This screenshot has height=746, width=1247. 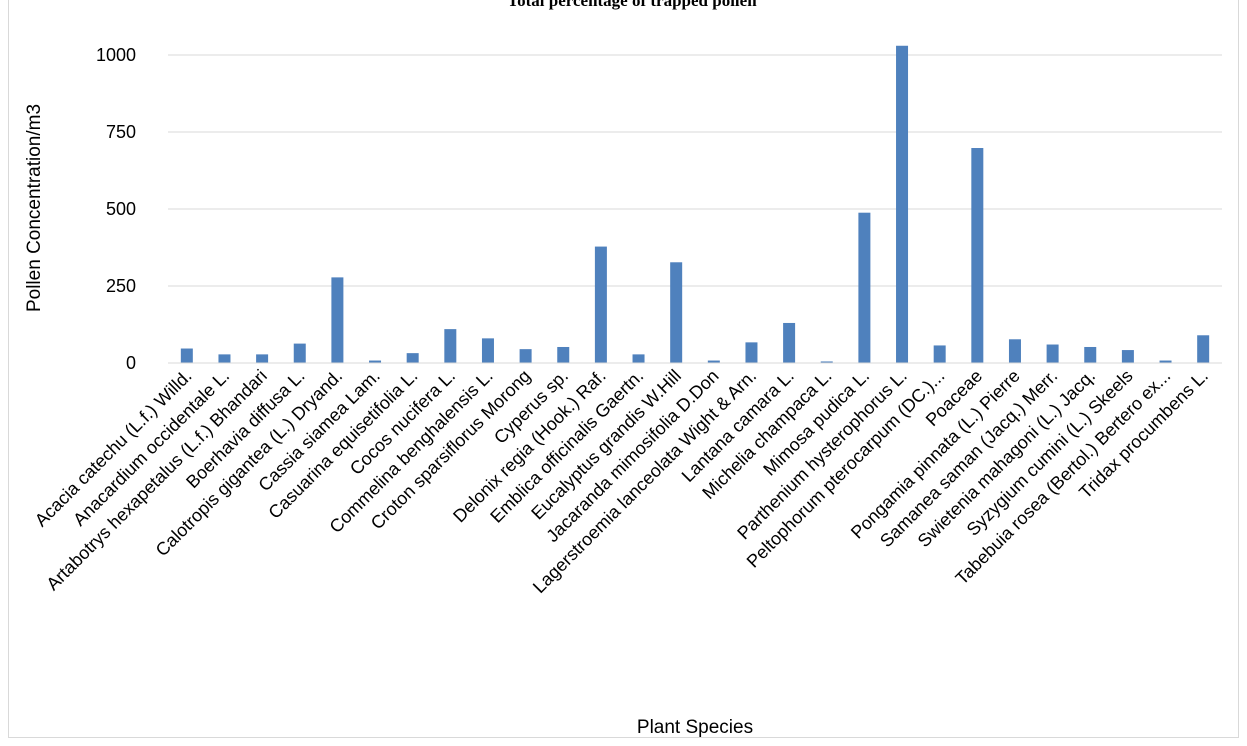 I want to click on y-axis-label: Pollen Concentration/m3, so click(x=34, y=208).